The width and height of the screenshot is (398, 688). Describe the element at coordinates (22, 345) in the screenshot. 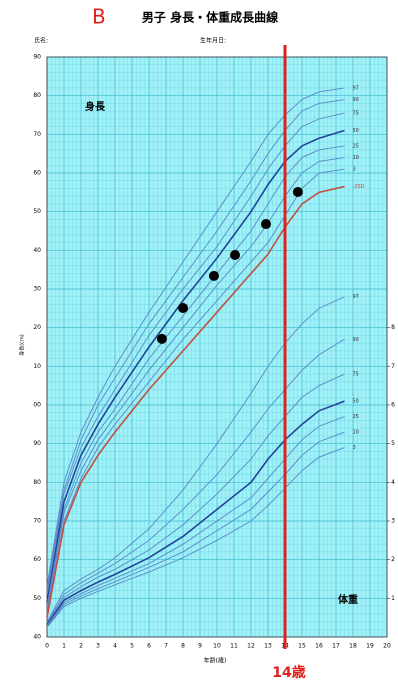

I see `y-axis-label: 身長(cm)` at that location.